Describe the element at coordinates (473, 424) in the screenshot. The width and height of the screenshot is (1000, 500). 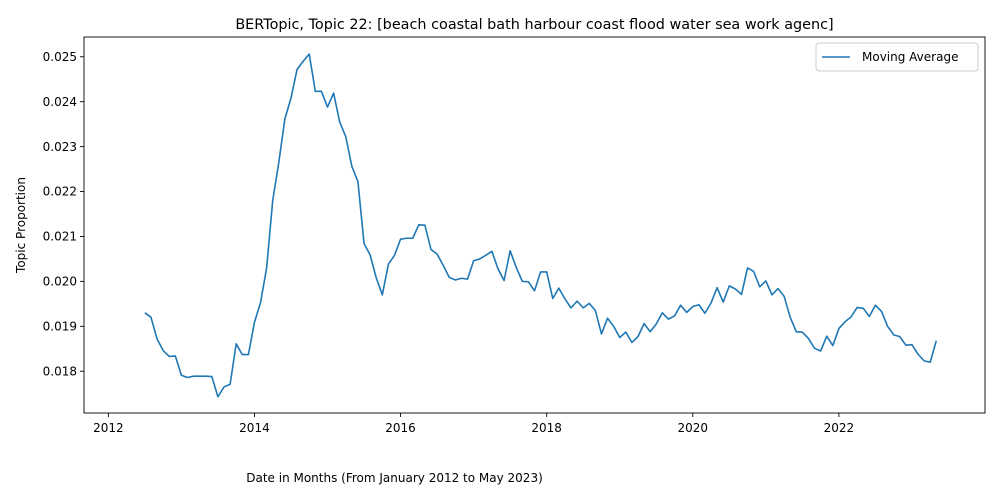
I see `x-axis: 2012 2014 2016 2018 2020 2022` at that location.